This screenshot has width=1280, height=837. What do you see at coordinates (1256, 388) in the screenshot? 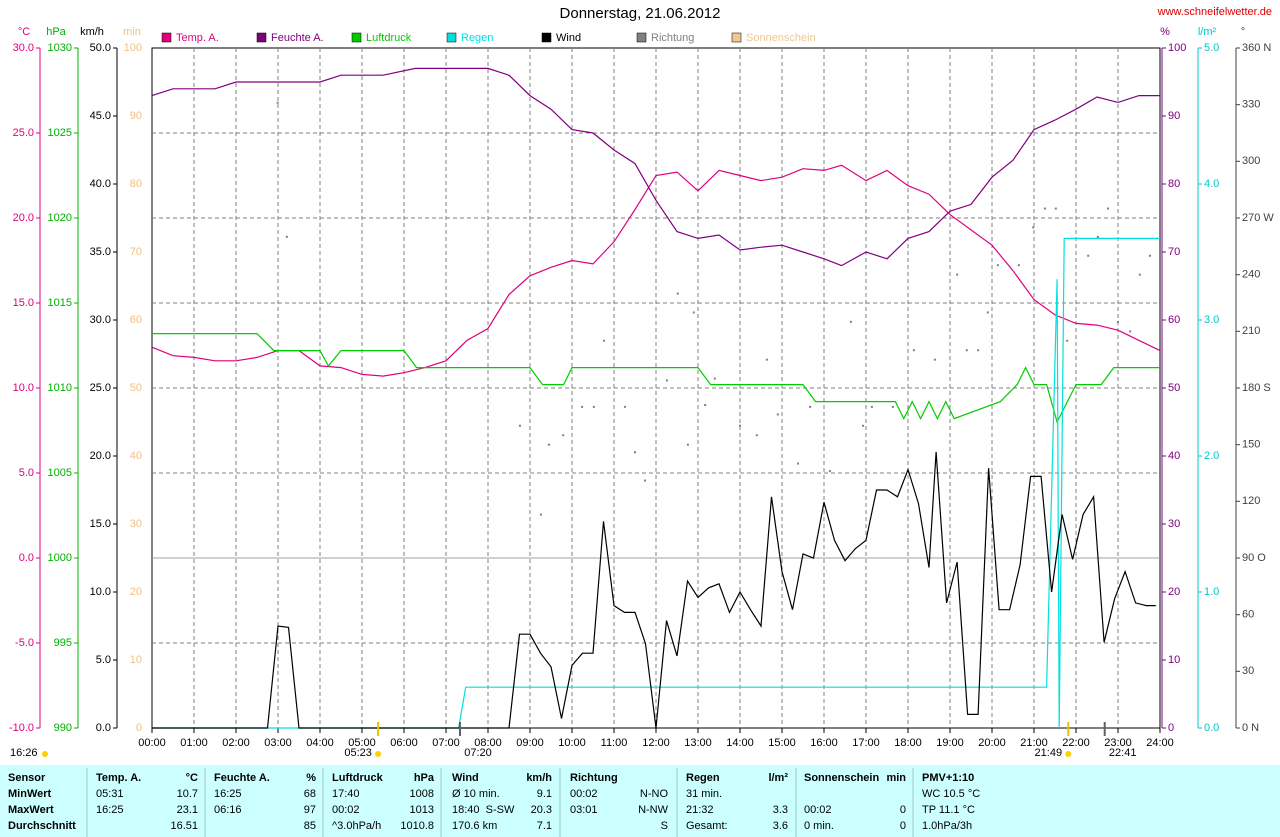
I see `y-tick-label: 180 S` at bounding box center [1256, 388].